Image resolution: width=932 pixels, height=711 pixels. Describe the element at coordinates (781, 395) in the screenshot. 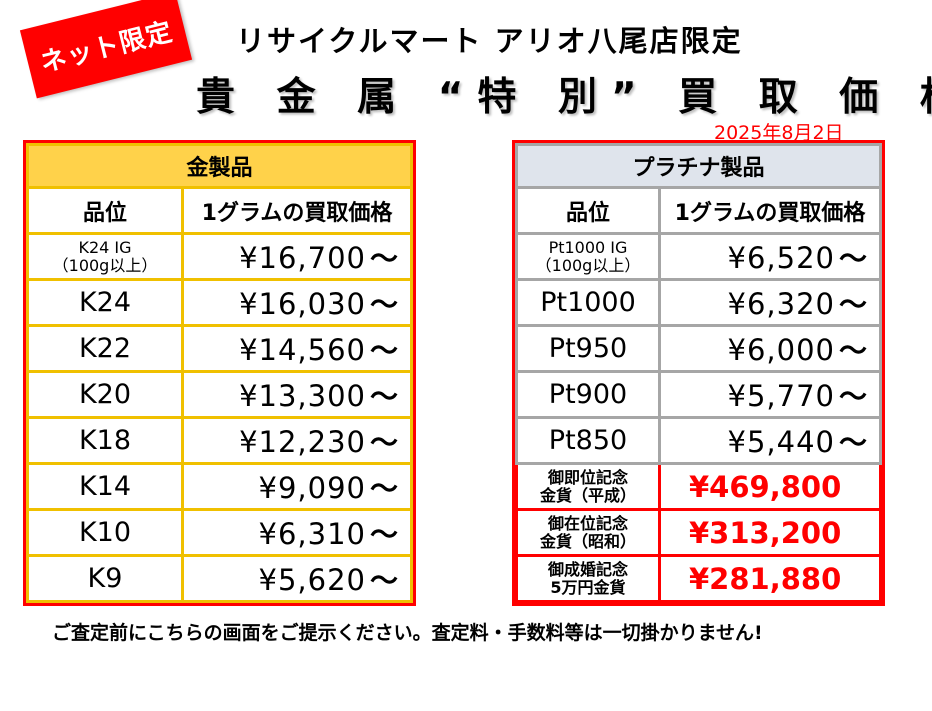

I see `price-value: ¥5,770` at that location.